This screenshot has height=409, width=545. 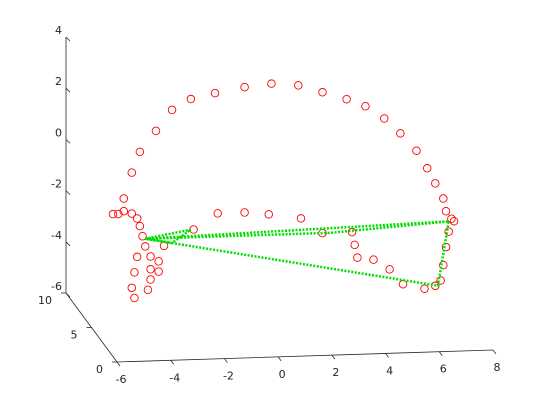 What do you see at coordinates (389, 370) in the screenshot?
I see `x-tick-label: 4` at bounding box center [389, 370].